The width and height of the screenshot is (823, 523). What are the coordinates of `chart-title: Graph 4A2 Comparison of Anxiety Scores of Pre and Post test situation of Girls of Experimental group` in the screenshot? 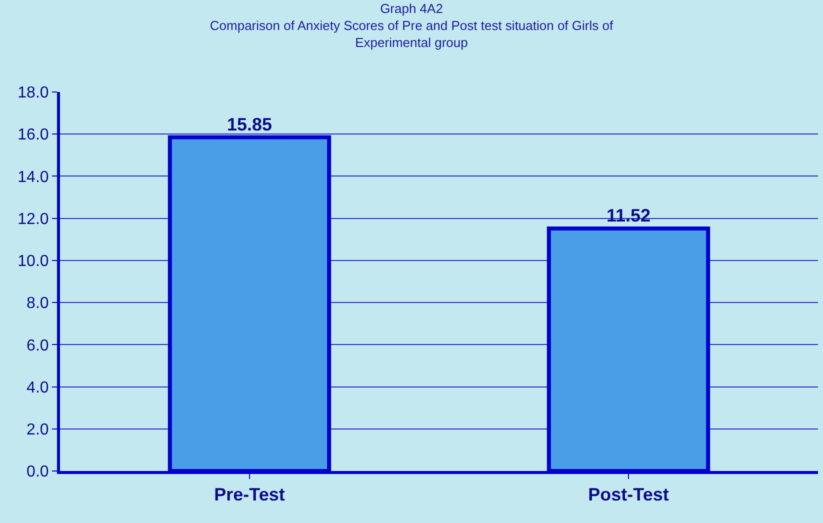 It's located at (412, 25).